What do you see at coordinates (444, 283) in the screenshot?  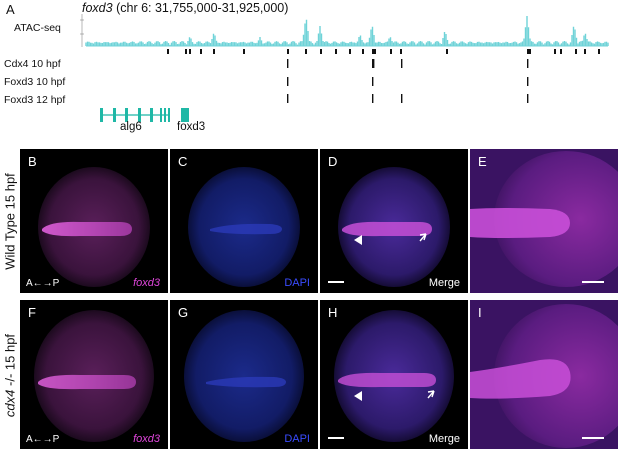 I see `merge-label-d: Merge` at bounding box center [444, 283].